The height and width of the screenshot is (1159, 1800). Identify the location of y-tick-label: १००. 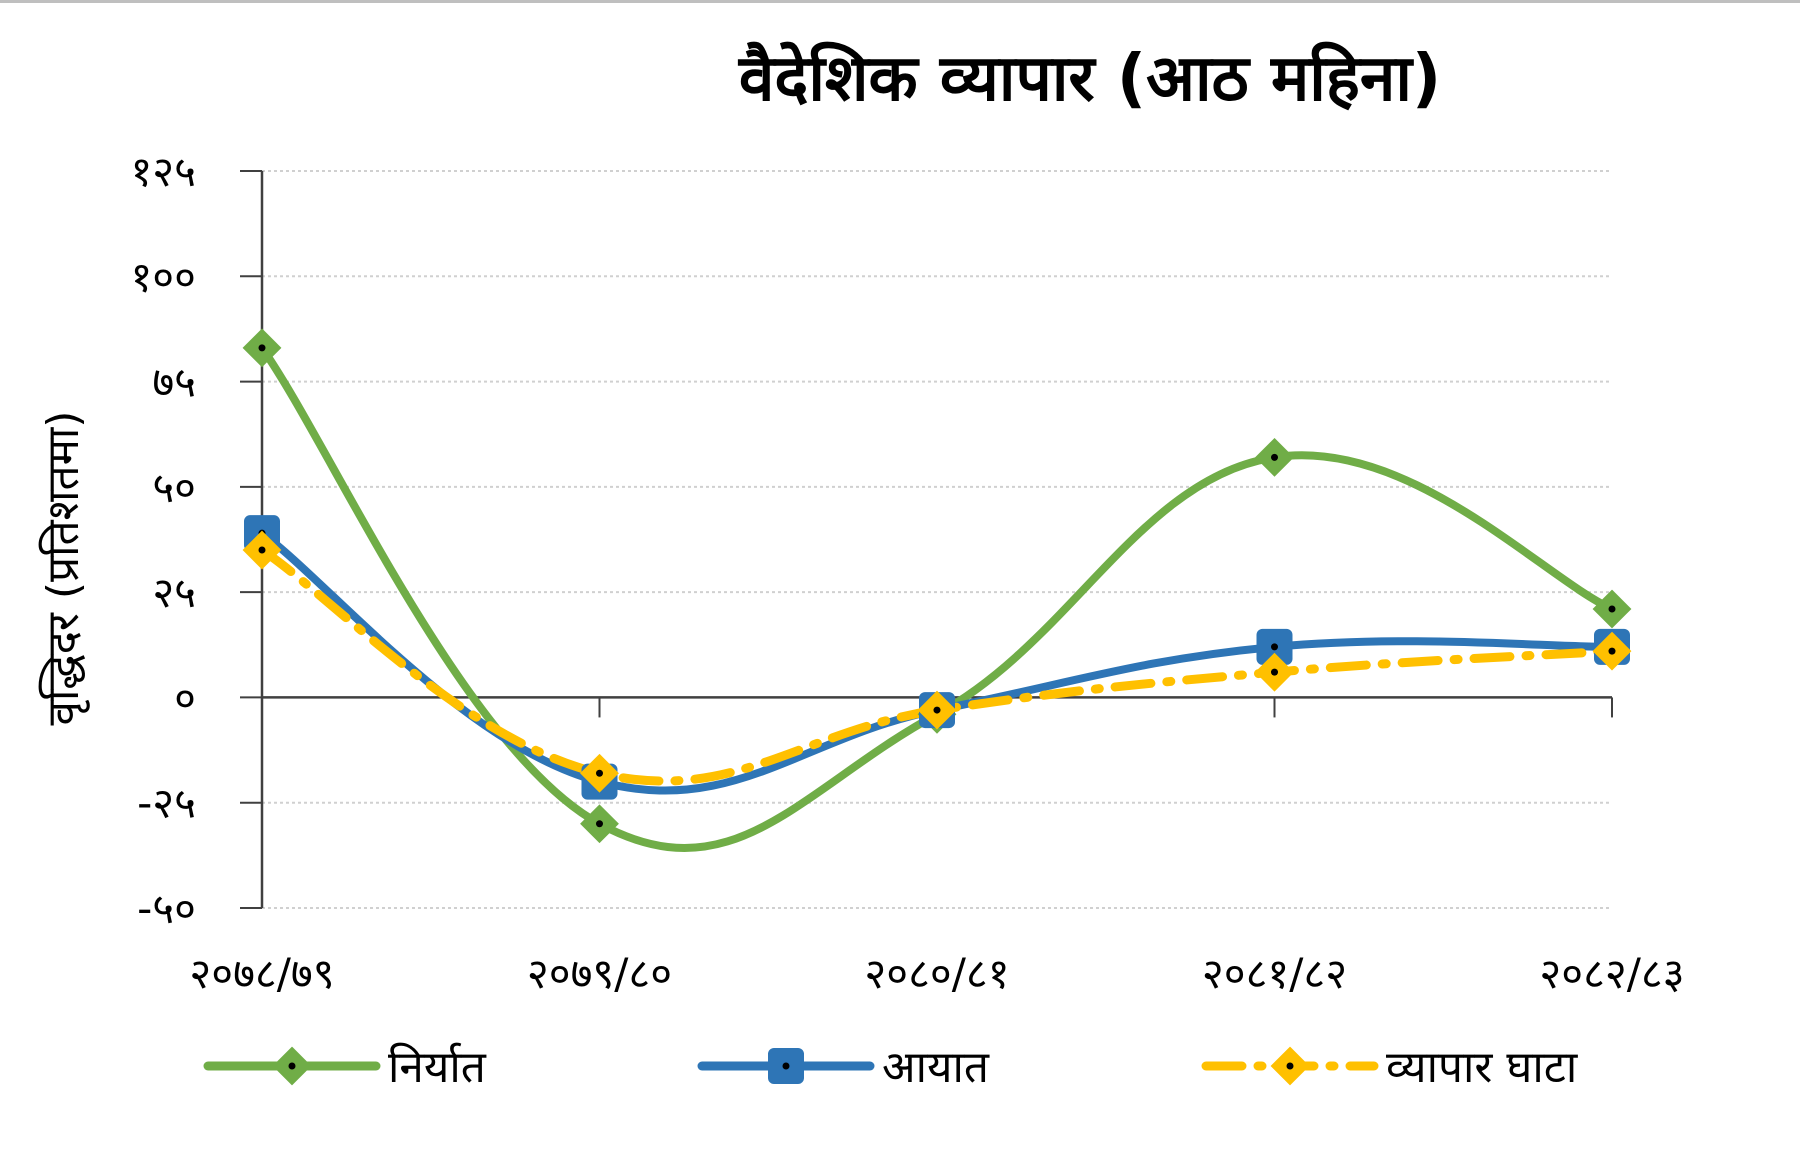
(163, 276).